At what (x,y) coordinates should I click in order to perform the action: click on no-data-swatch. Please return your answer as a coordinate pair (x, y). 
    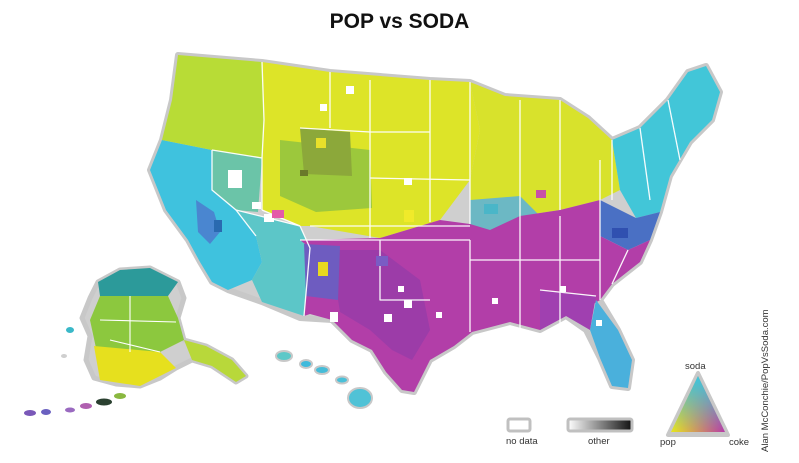
    Looking at the image, I should click on (519, 425).